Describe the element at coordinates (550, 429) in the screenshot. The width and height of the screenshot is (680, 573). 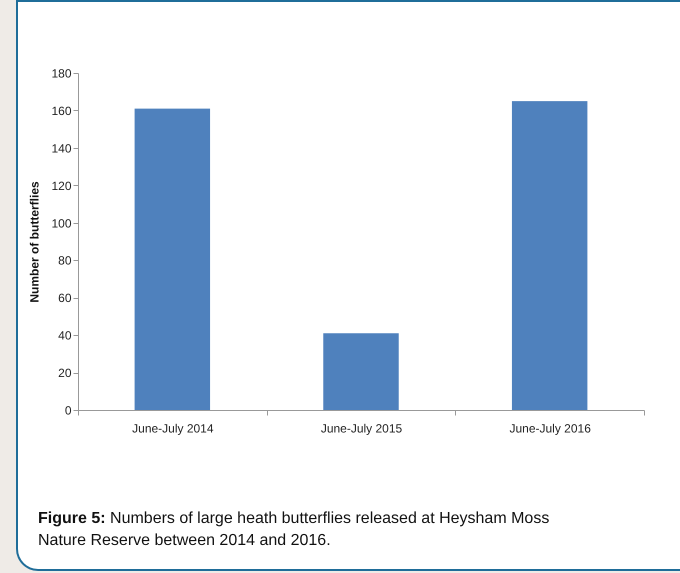
I see `x-tick-label: June-July 2016` at that location.